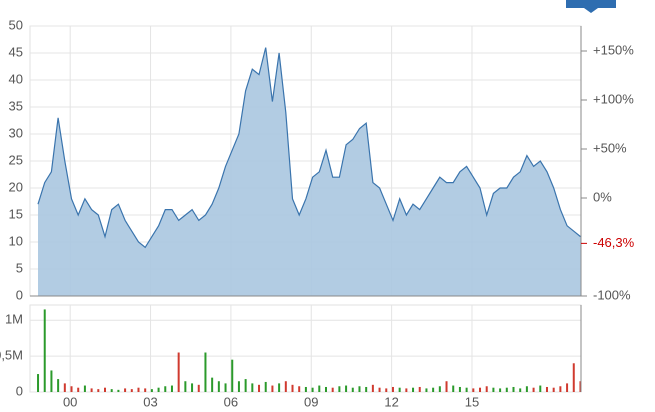 The width and height of the screenshot is (655, 412). What do you see at coordinates (16, 51) in the screenshot?
I see `y-tick-label: 45` at bounding box center [16, 51].